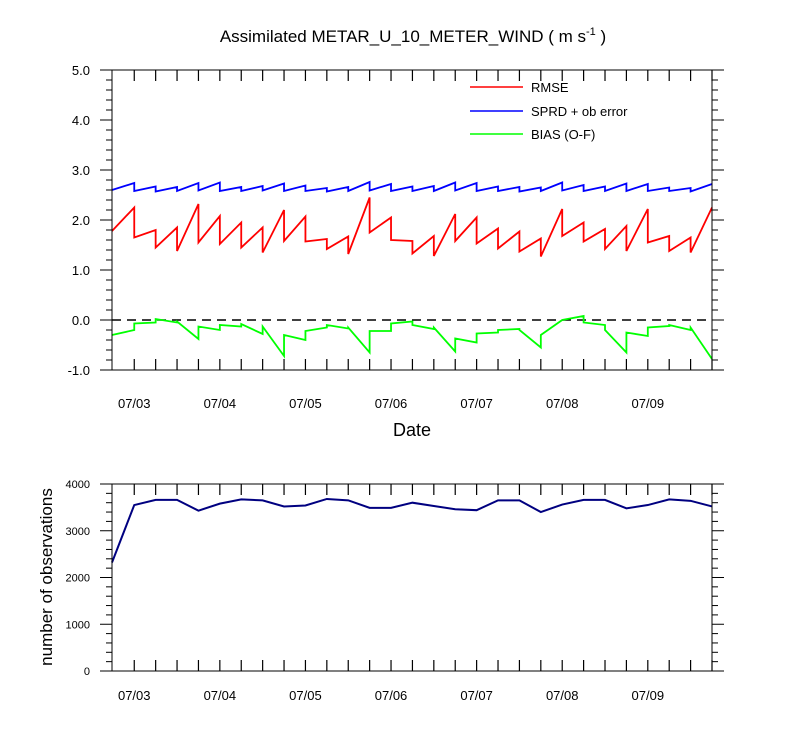 The image size is (800, 750). What do you see at coordinates (78, 625) in the screenshot?
I see `bottom-y-tick-label: 1000` at bounding box center [78, 625].